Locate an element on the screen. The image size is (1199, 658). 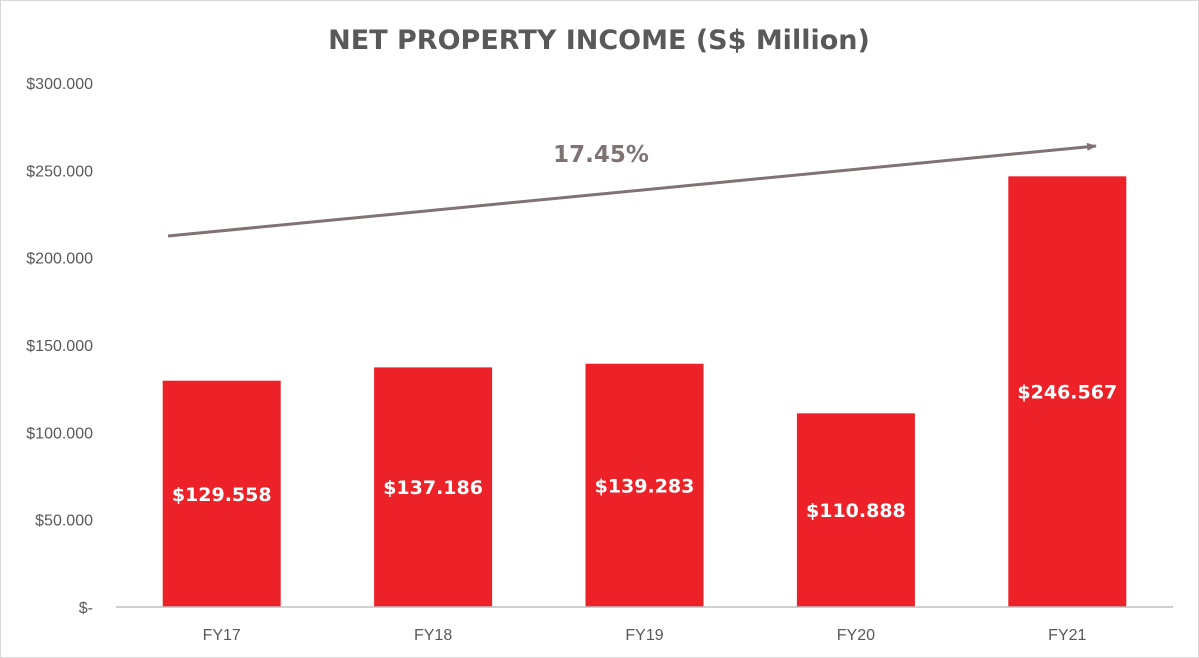
x-tick-label: FY17 is located at coordinates (222, 635).